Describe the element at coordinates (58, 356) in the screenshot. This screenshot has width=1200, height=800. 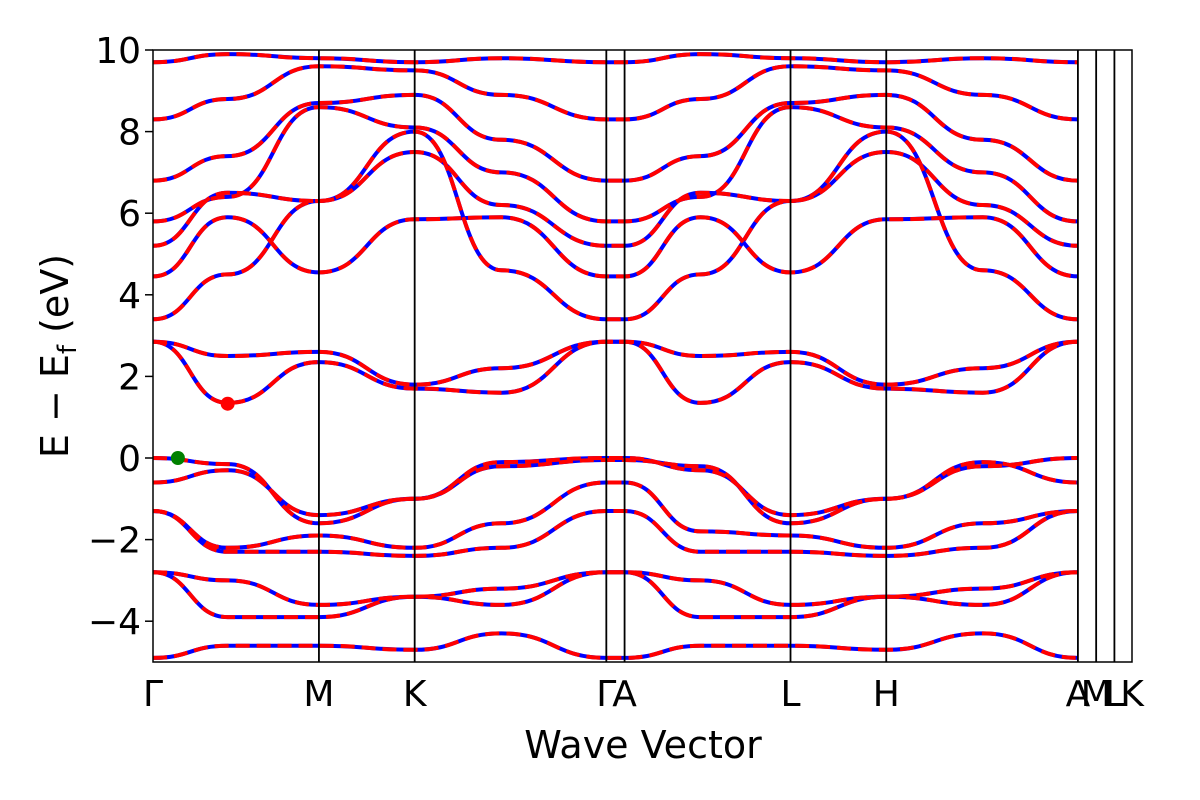
I see `y-axis-label: E − Ef (eV)` at that location.